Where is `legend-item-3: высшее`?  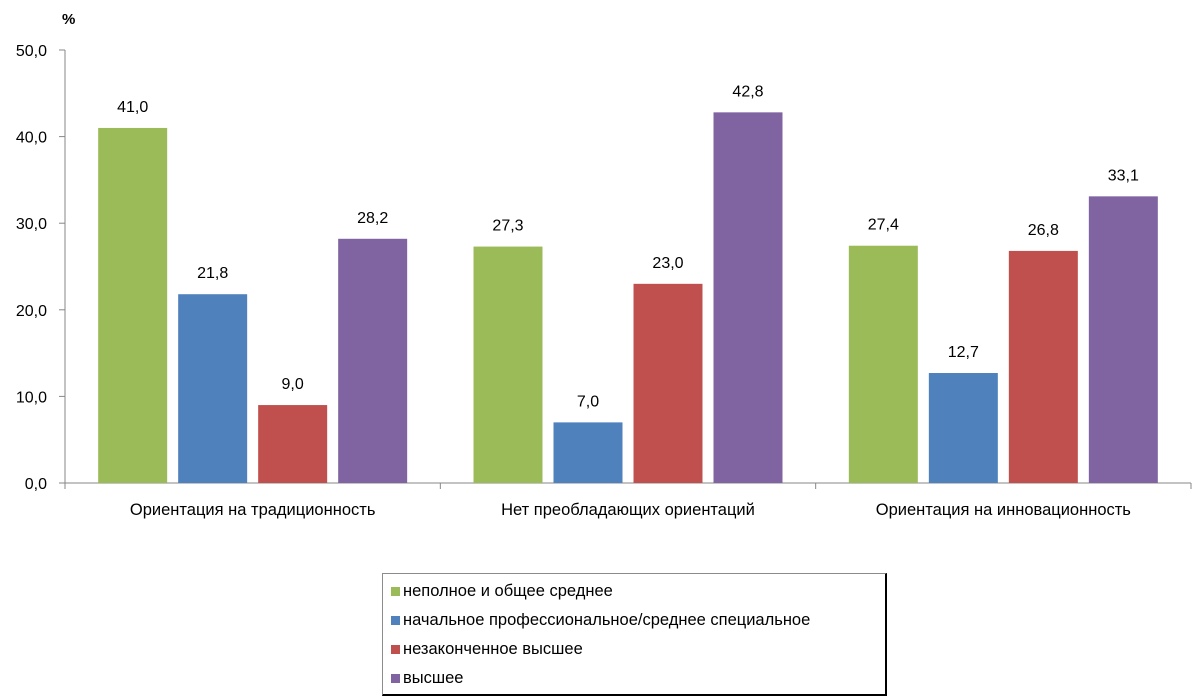 legend-item-3: высшее is located at coordinates (638, 678).